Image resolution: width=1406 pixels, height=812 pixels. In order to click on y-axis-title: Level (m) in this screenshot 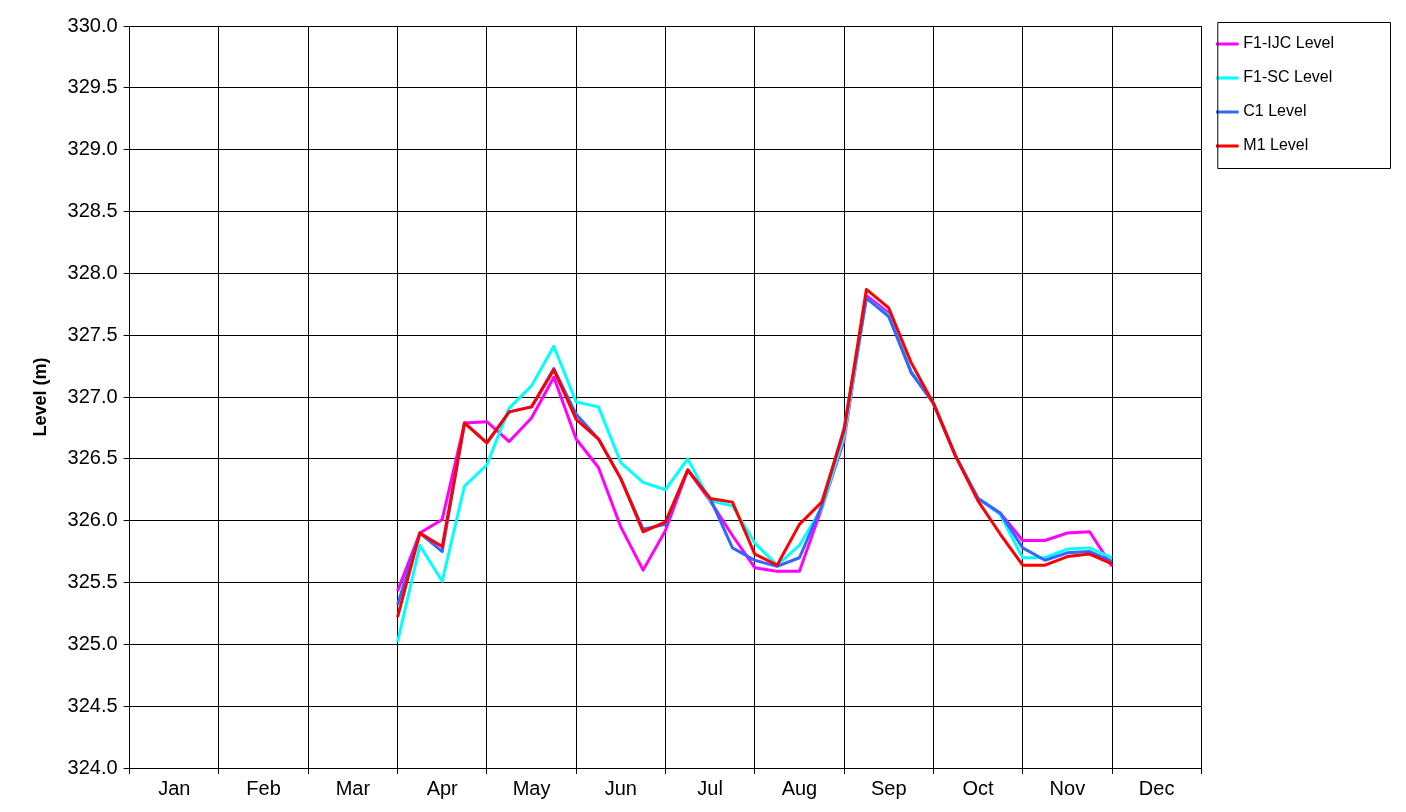, I will do `click(39, 397)`.